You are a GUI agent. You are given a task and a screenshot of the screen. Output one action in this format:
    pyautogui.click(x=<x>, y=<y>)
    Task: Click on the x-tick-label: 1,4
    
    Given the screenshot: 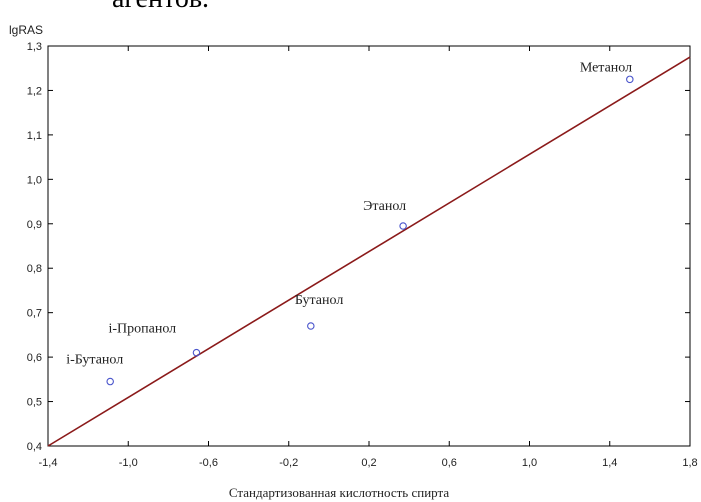 What is the action you would take?
    pyautogui.click(x=609, y=463)
    